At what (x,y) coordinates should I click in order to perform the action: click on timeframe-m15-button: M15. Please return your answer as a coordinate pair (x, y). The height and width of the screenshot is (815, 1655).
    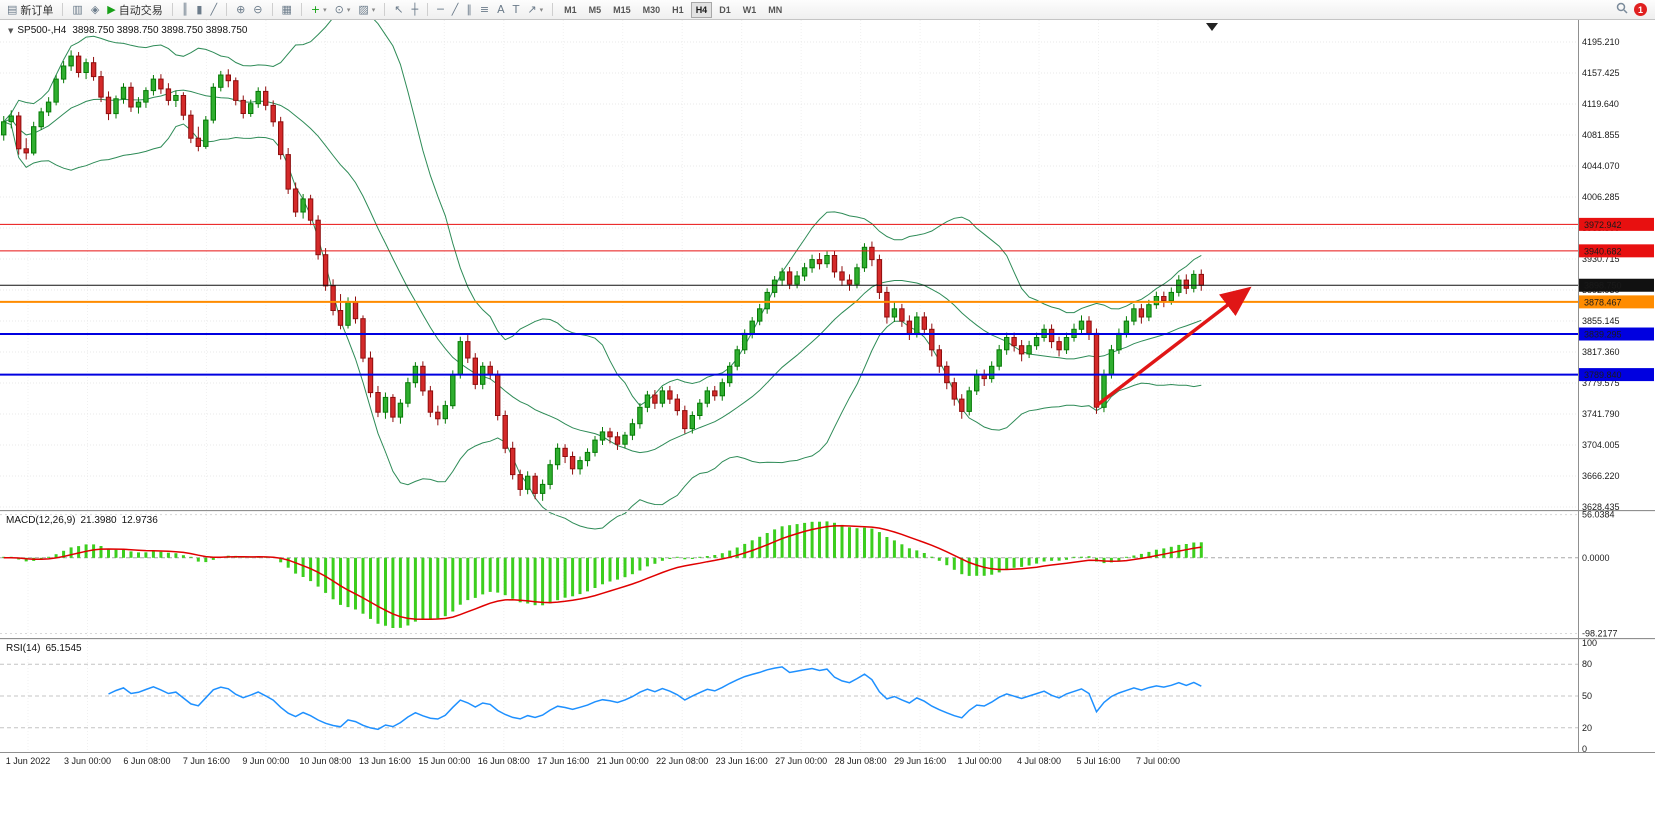
    Looking at the image, I should click on (622, 9).